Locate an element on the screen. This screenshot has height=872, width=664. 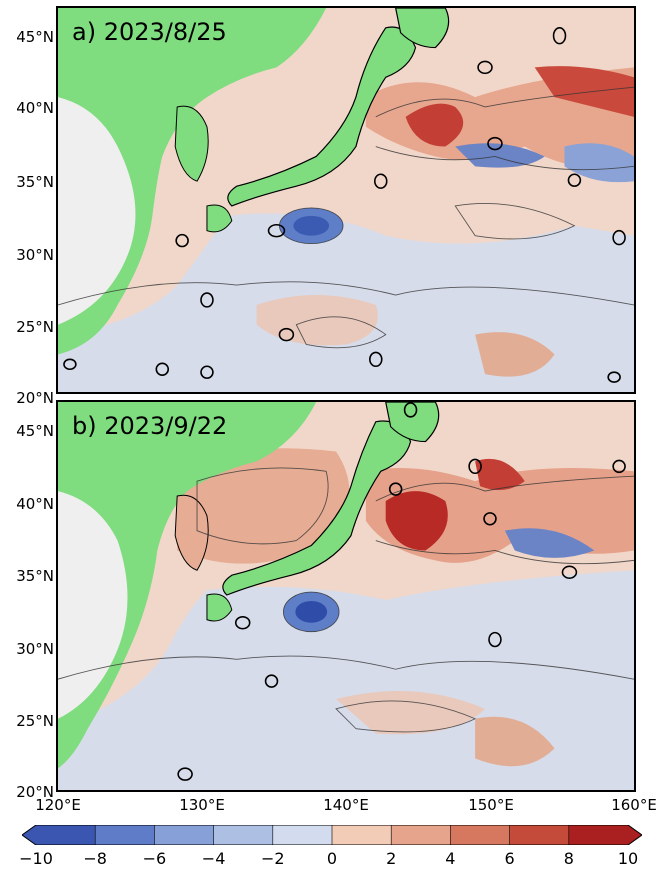
colorbar is located at coordinates (332, 835).